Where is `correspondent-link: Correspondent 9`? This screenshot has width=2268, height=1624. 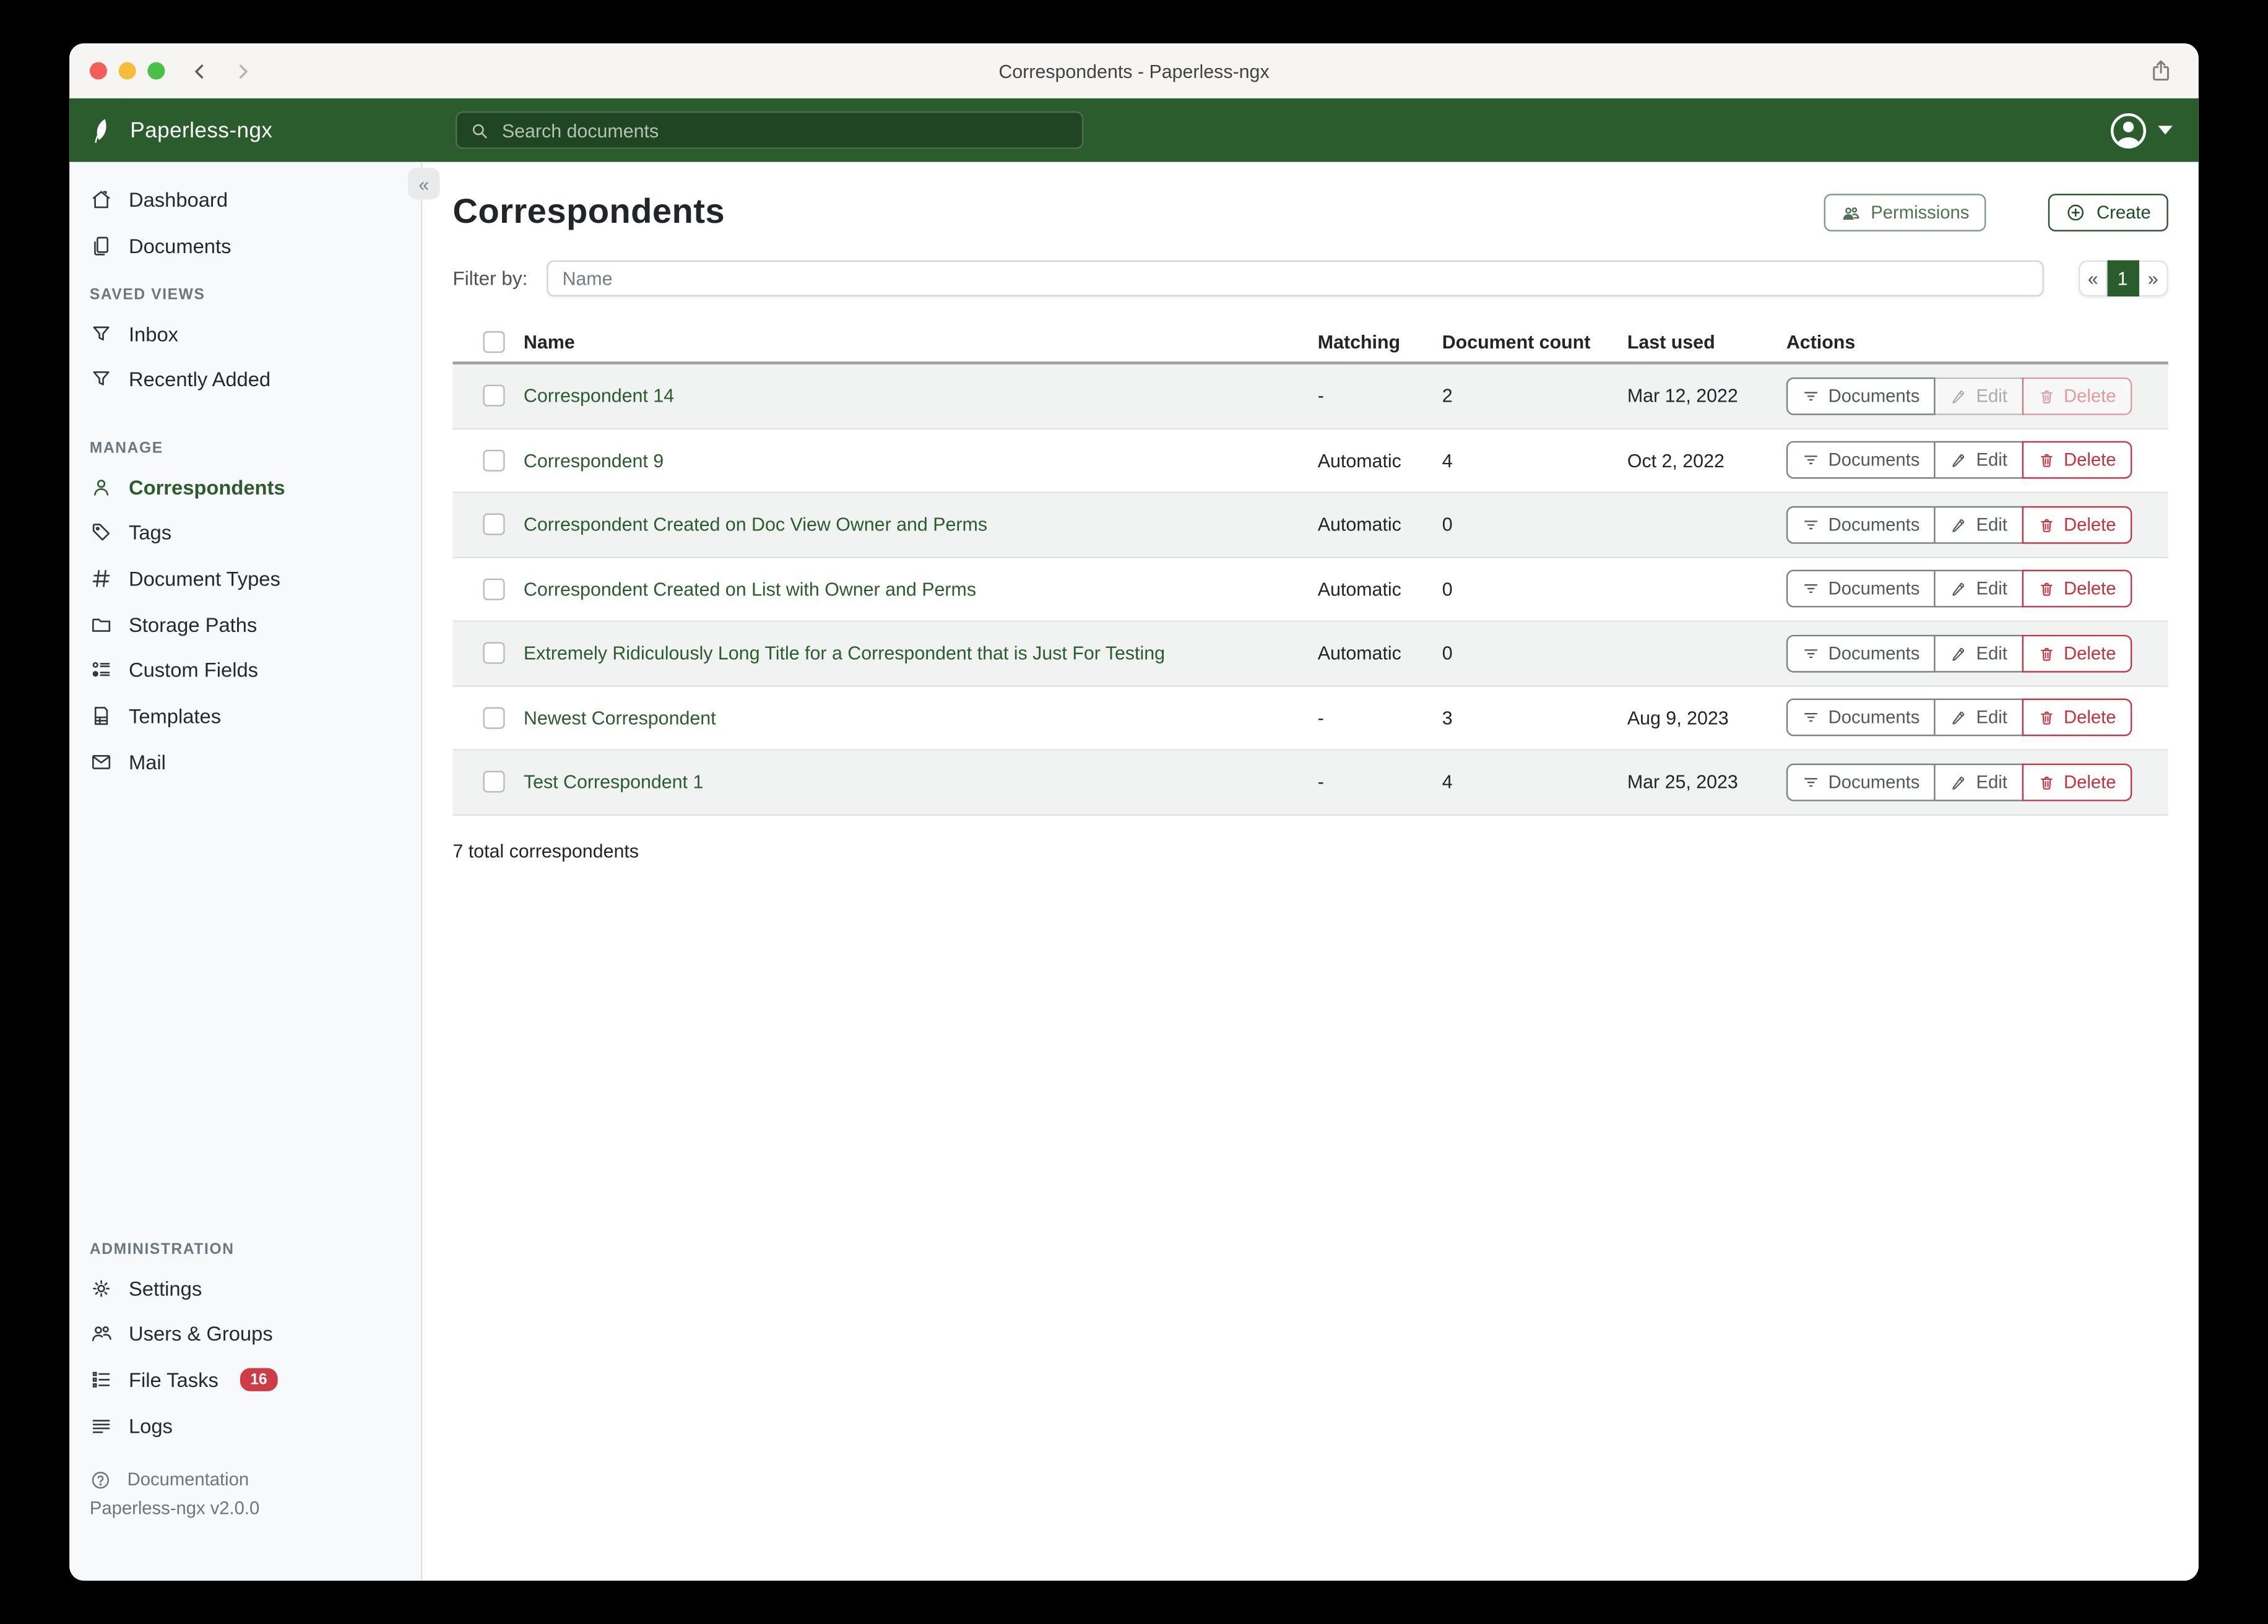 correspondent-link: Correspondent 9 is located at coordinates (593, 460).